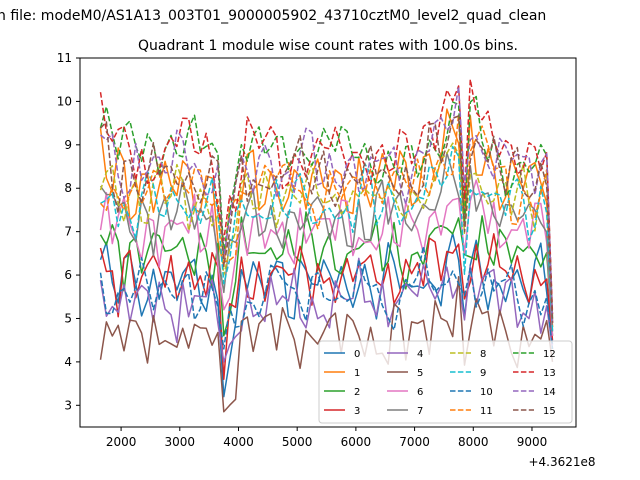  What do you see at coordinates (68, 318) in the screenshot?
I see `y-tick-label: 5` at bounding box center [68, 318].